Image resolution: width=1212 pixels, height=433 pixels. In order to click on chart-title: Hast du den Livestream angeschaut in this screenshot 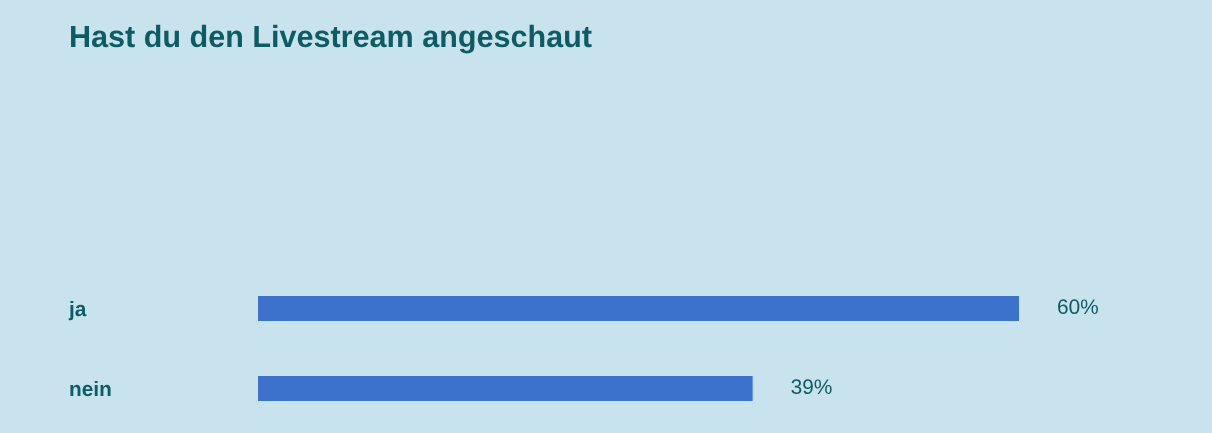, I will do `click(331, 39)`.